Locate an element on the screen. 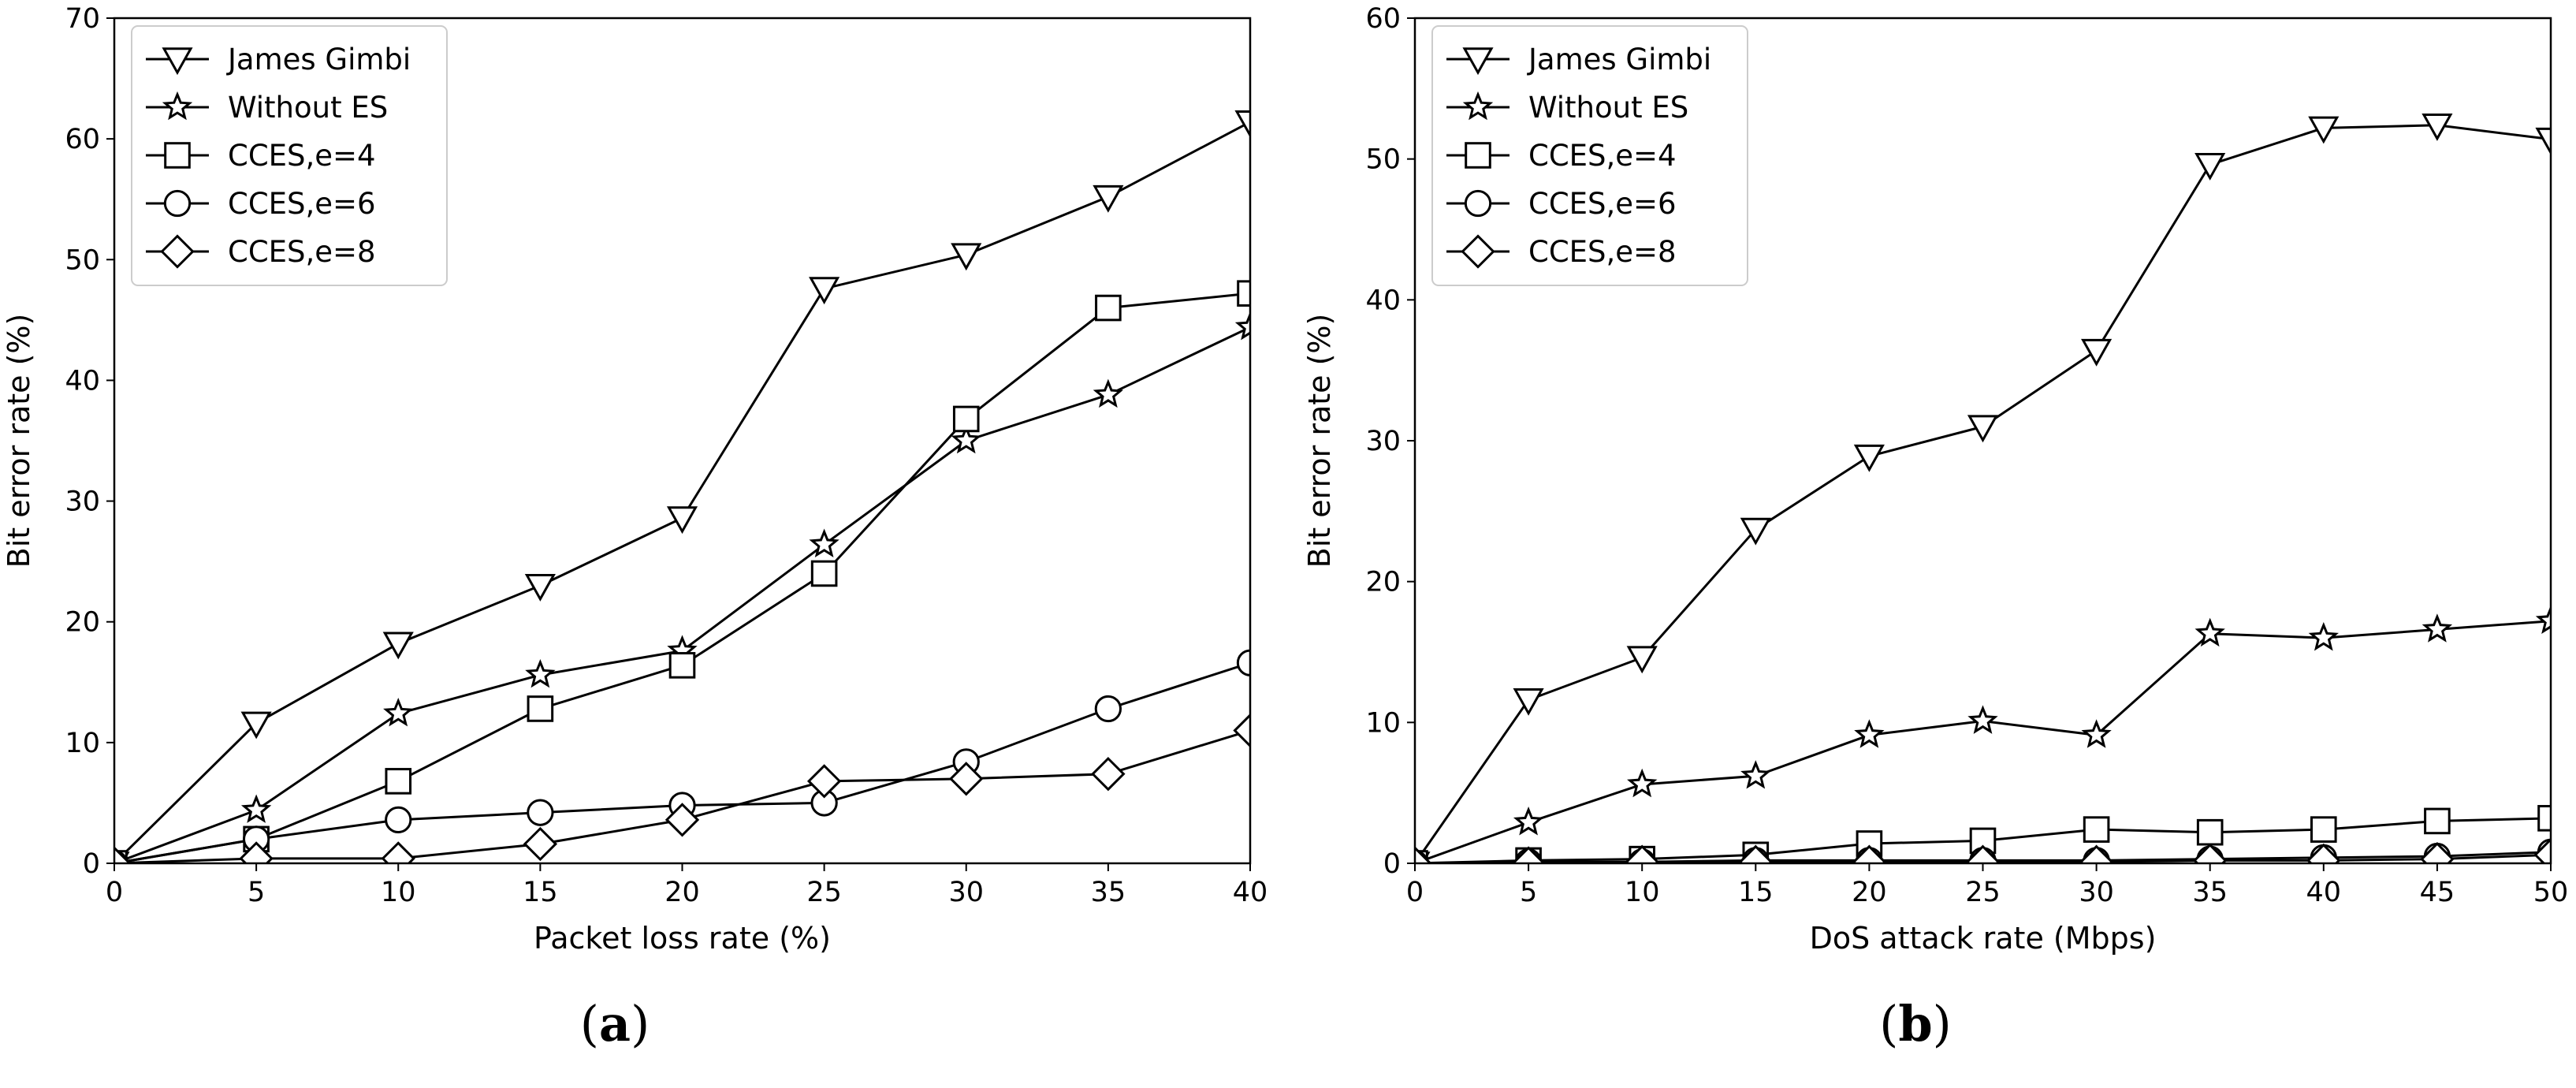  series-diamond is located at coordinates (682, 788).